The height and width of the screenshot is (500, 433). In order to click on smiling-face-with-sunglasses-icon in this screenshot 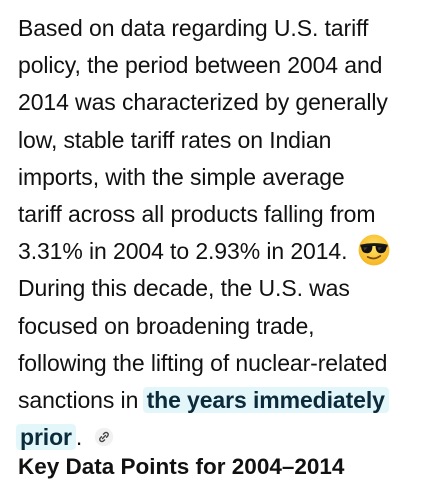, I will do `click(374, 250)`.